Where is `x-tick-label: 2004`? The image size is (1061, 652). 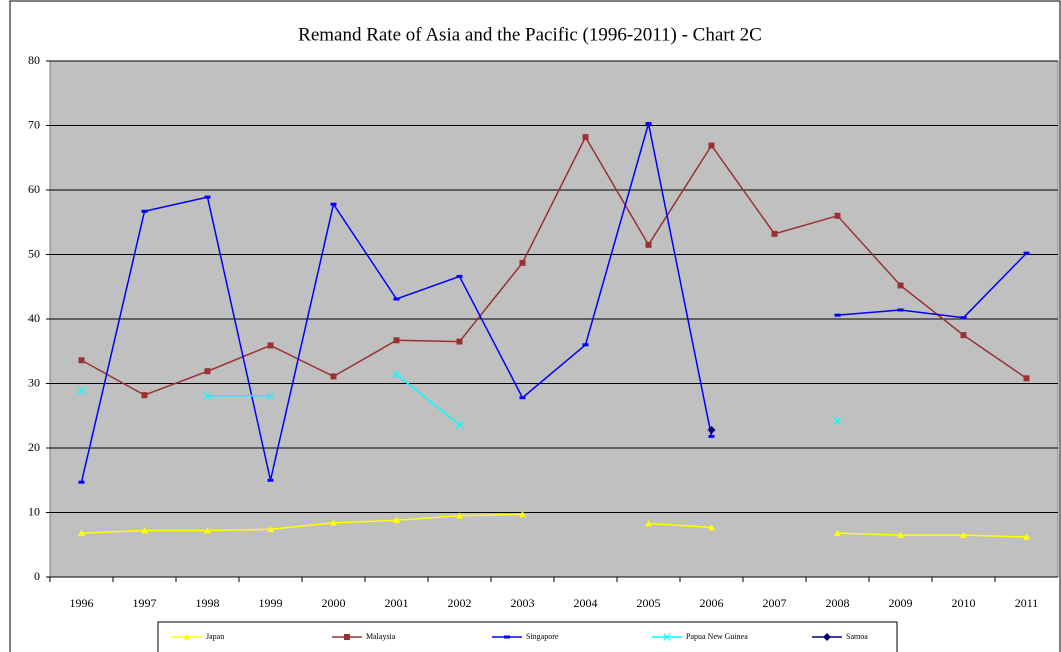 x-tick-label: 2004 is located at coordinates (586, 603).